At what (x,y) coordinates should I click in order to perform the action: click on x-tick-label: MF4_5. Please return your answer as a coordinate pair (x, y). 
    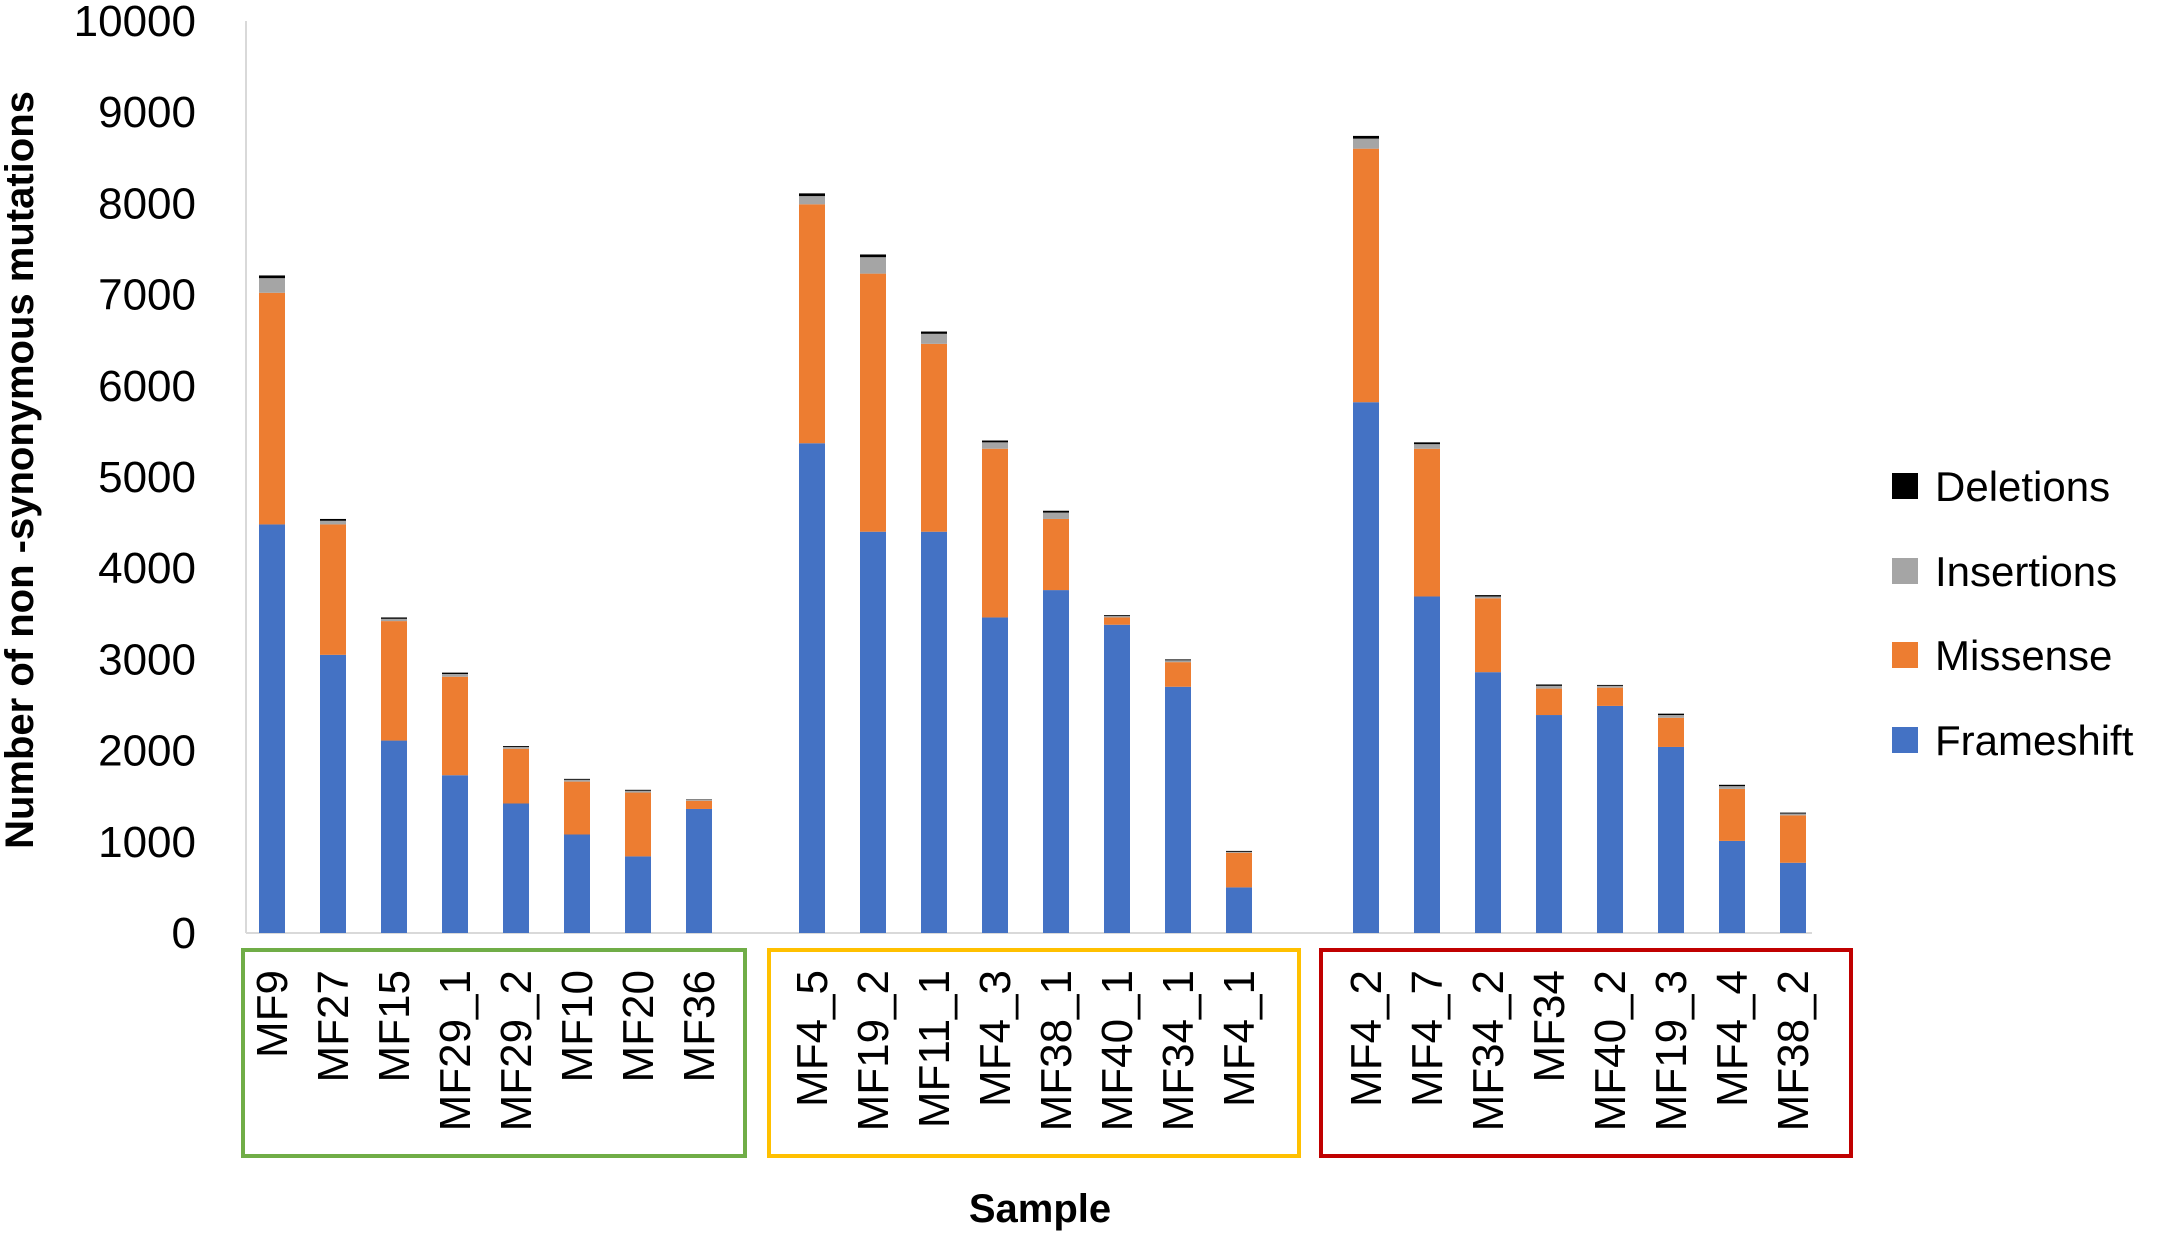
    Looking at the image, I should click on (812, 1038).